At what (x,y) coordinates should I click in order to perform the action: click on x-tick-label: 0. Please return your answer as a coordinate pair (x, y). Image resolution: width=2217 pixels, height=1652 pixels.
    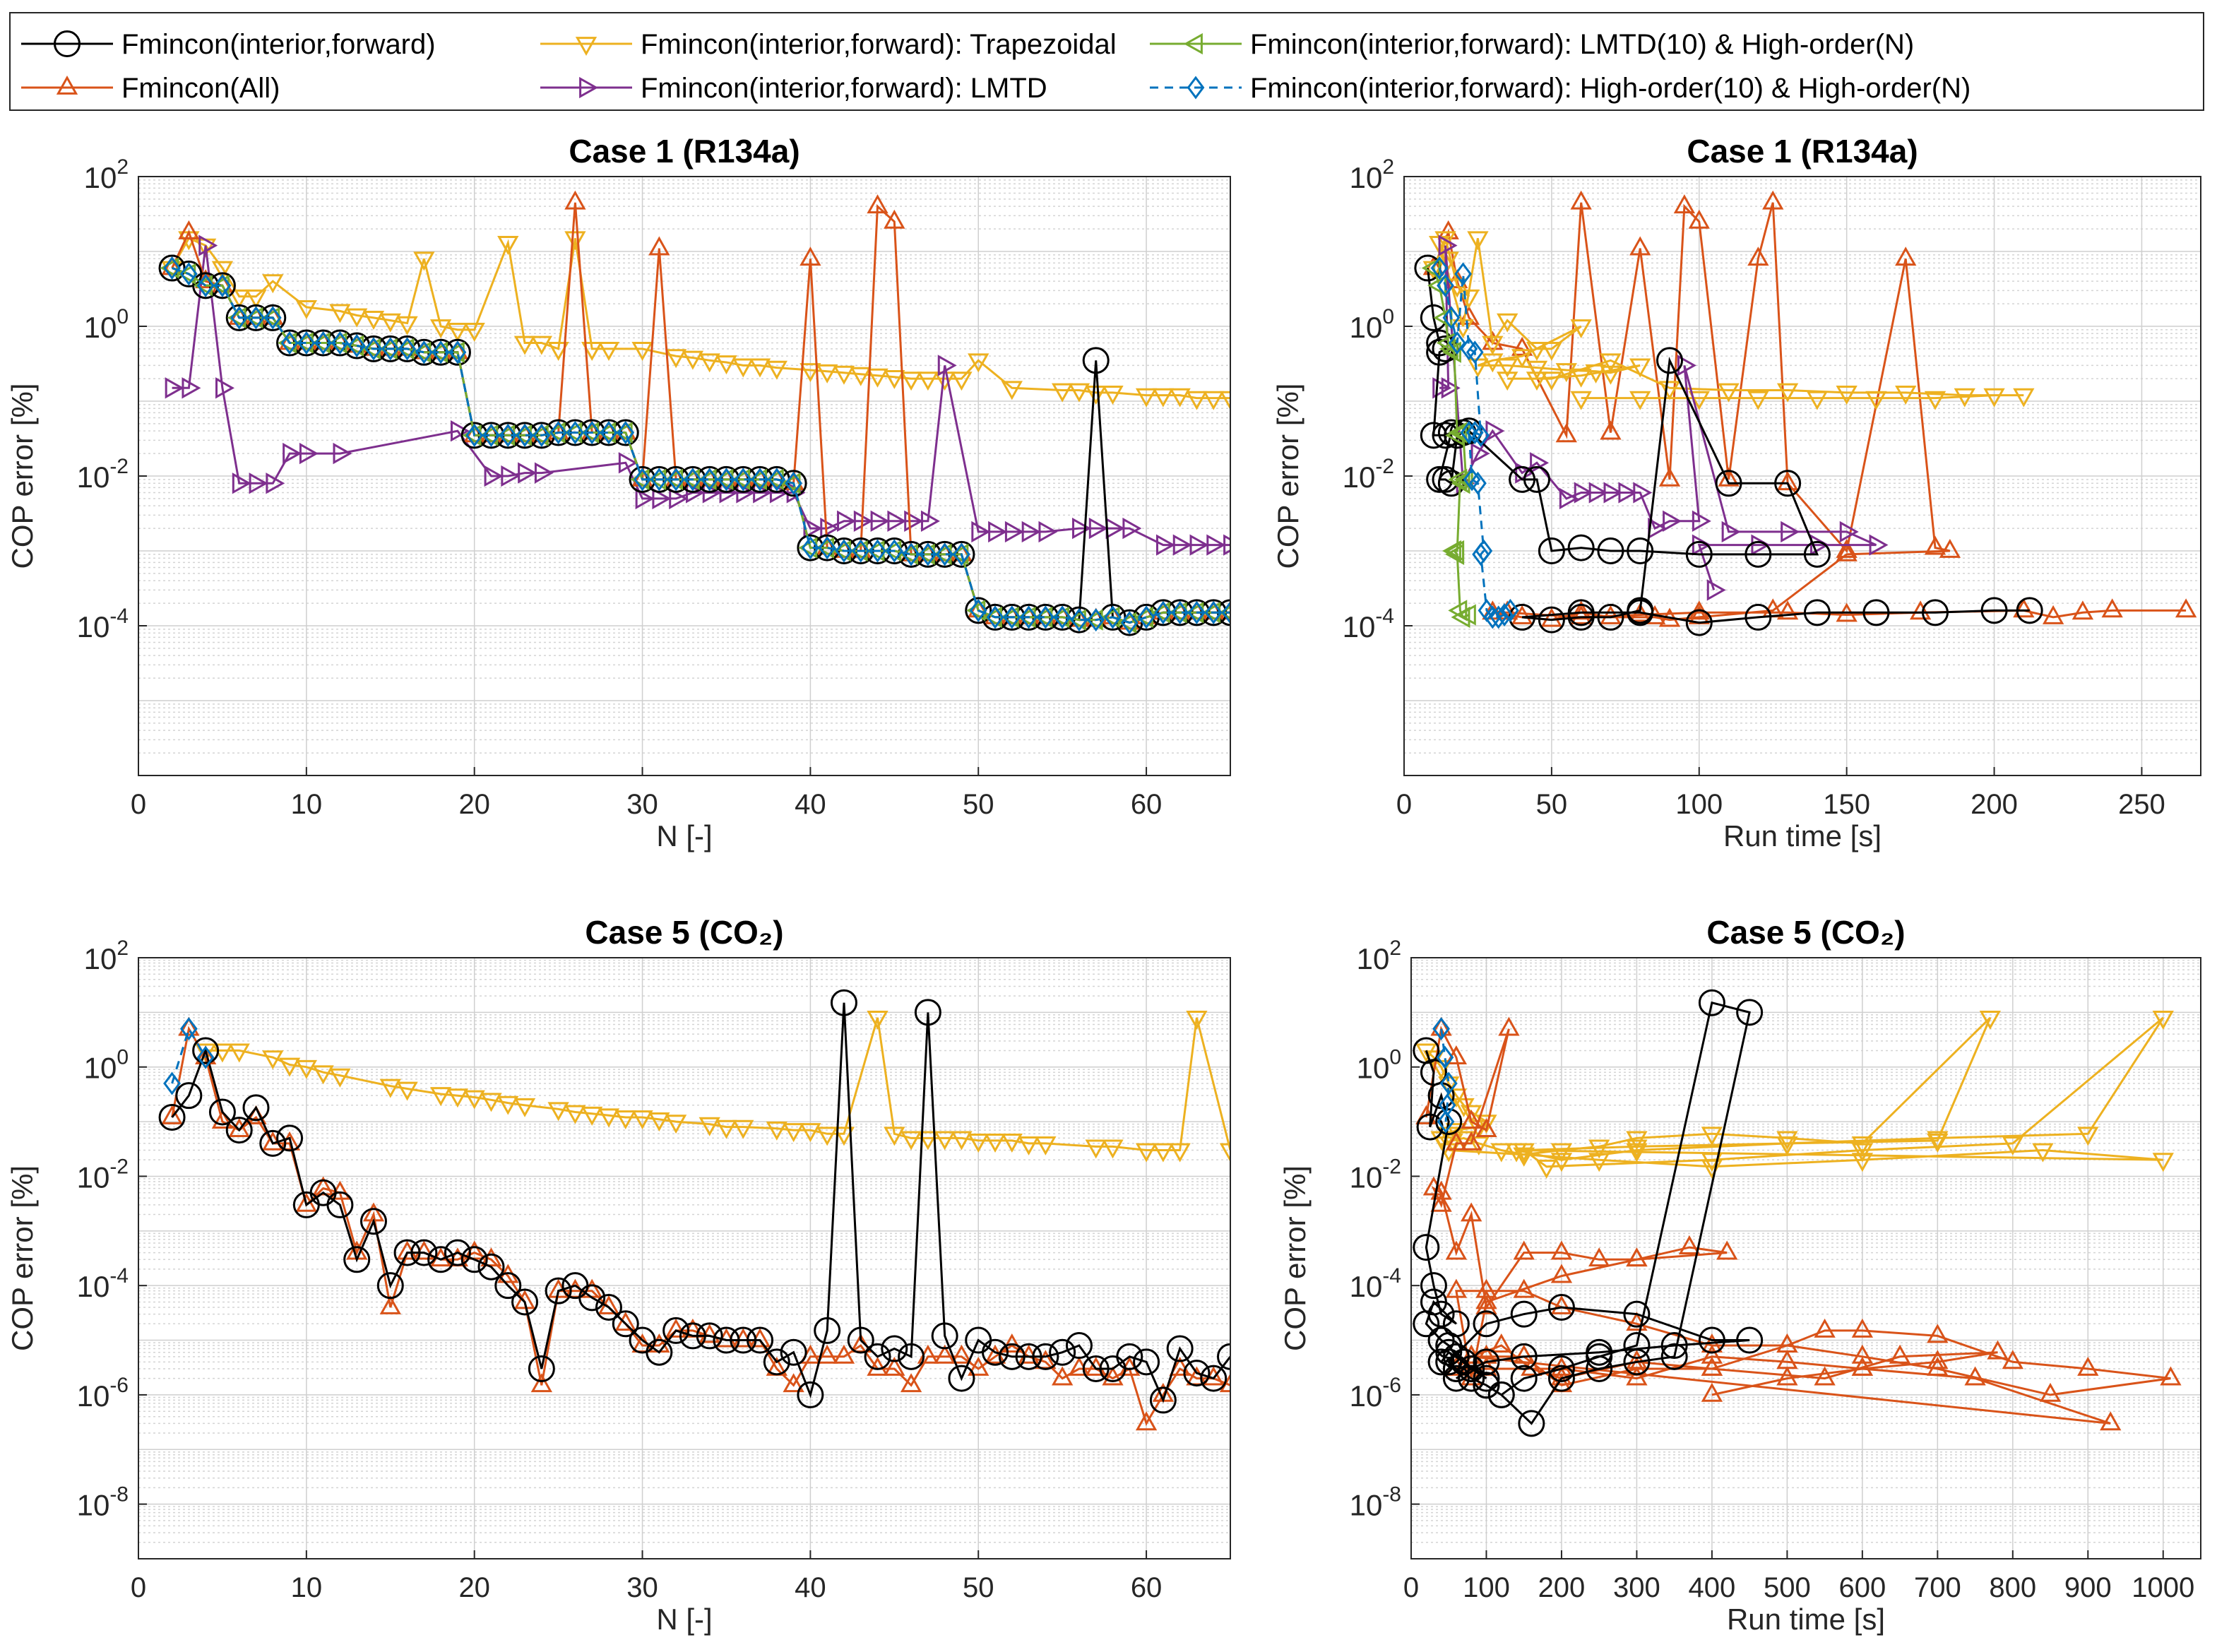
    Looking at the image, I should click on (138, 1587).